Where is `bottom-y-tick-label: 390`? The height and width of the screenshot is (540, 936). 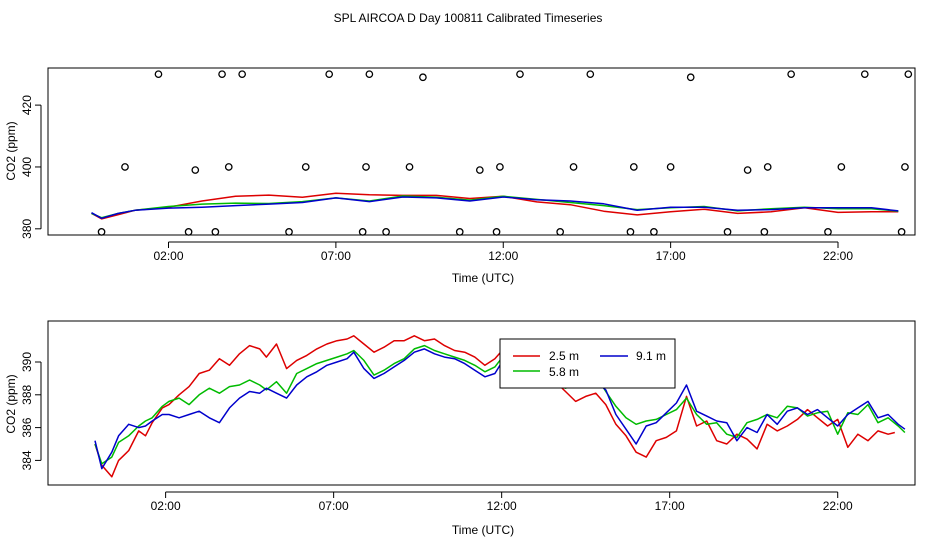 bottom-y-tick-label: 390 is located at coordinates (27, 362).